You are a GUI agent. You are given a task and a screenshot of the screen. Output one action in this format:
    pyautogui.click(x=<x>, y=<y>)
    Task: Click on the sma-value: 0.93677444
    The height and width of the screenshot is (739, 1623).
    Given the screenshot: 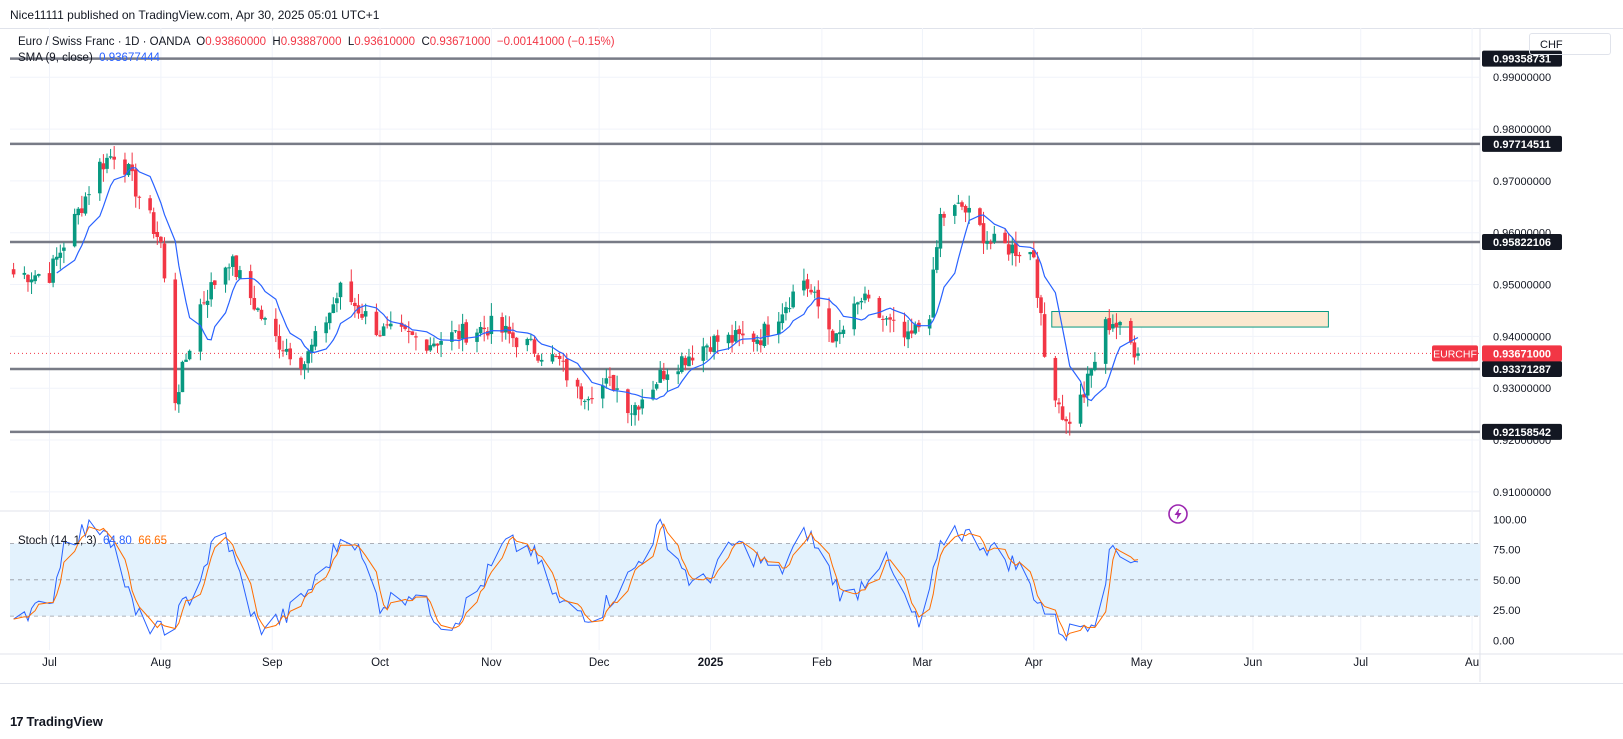 What is the action you would take?
    pyautogui.click(x=129, y=58)
    